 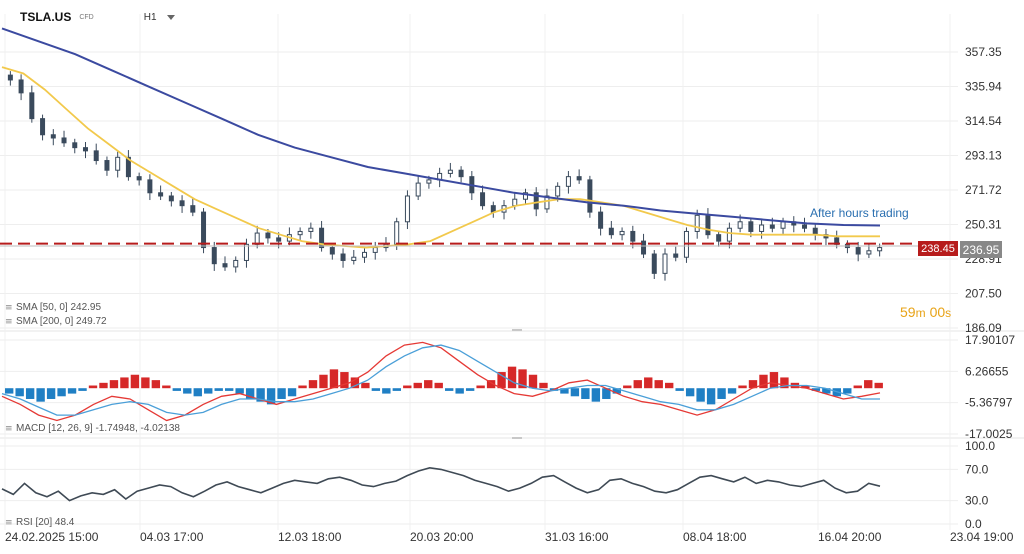 What do you see at coordinates (46, 17) in the screenshot?
I see `symbol-label: TSLA.US` at bounding box center [46, 17].